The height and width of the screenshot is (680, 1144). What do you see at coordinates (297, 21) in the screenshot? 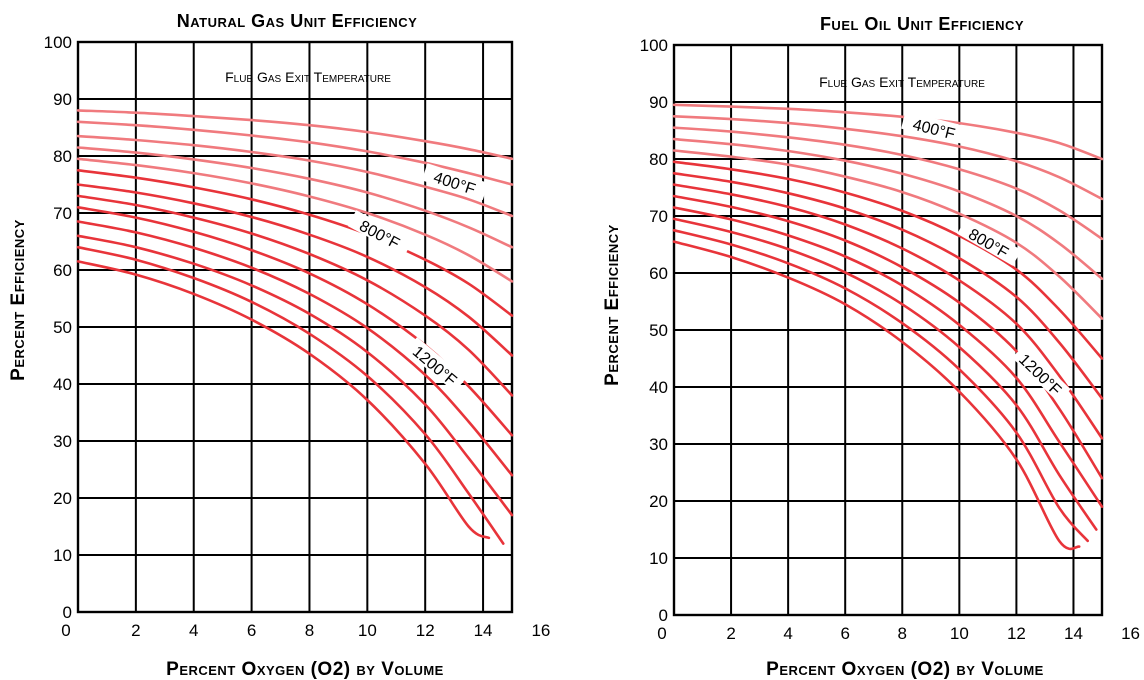
I see `chart-title: Natural Gas Unit Efficiency` at bounding box center [297, 21].